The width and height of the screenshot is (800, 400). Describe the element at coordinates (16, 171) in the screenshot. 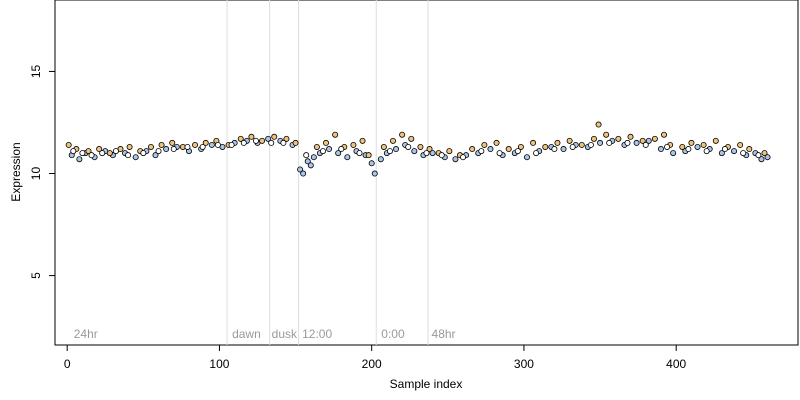

I see `y-axis-title: Expression` at that location.